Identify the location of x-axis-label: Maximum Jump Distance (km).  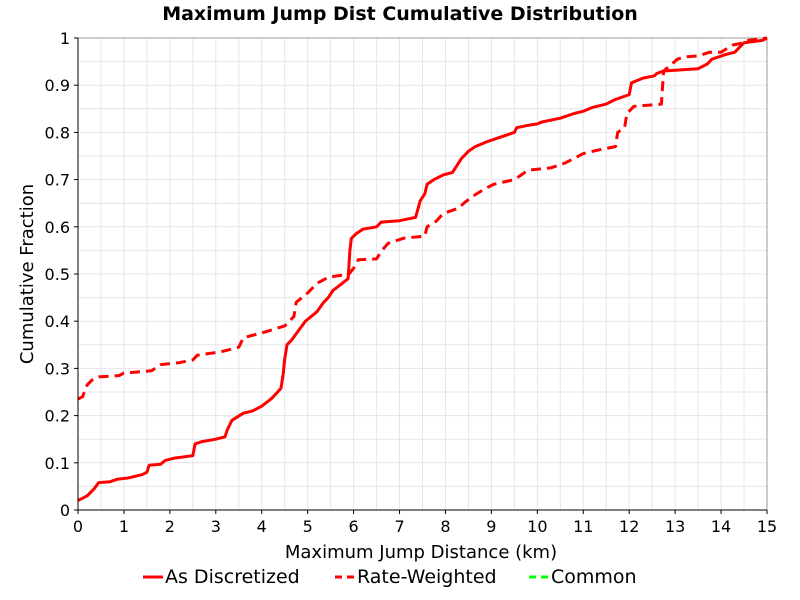
(421, 552).